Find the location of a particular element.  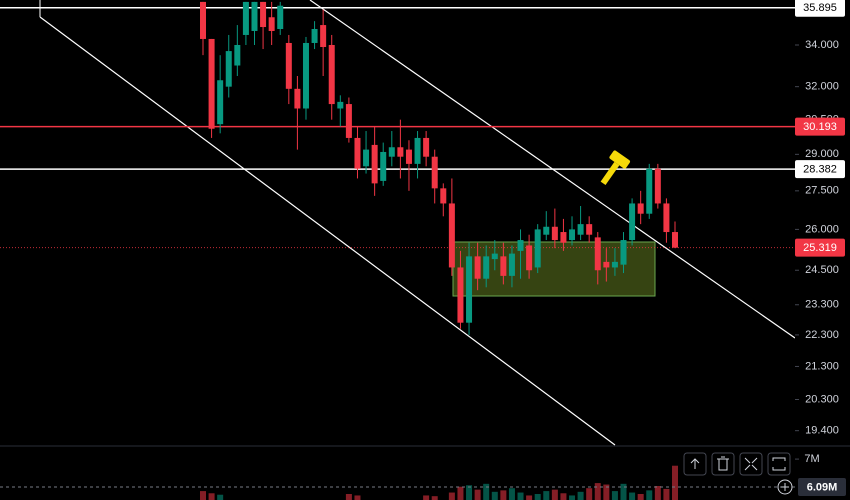

y-tick-label: 19.400 is located at coordinates (822, 431).